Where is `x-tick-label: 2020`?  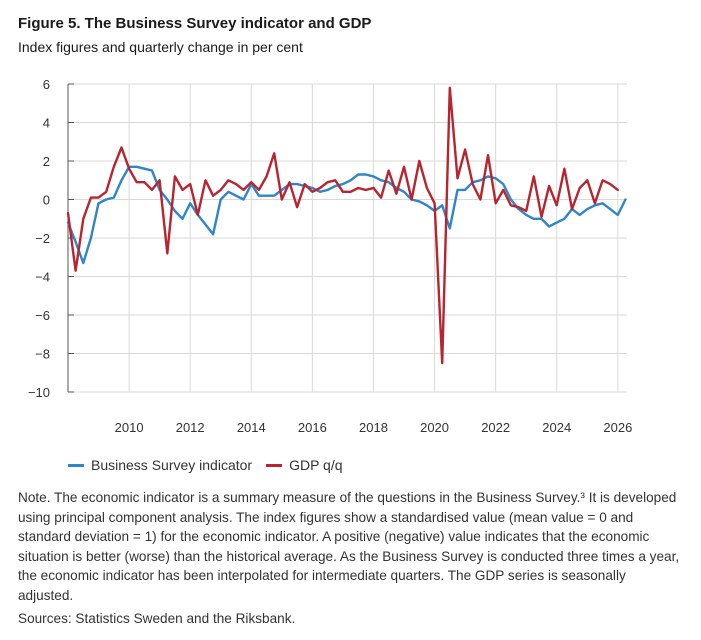 x-tick-label: 2020 is located at coordinates (434, 427).